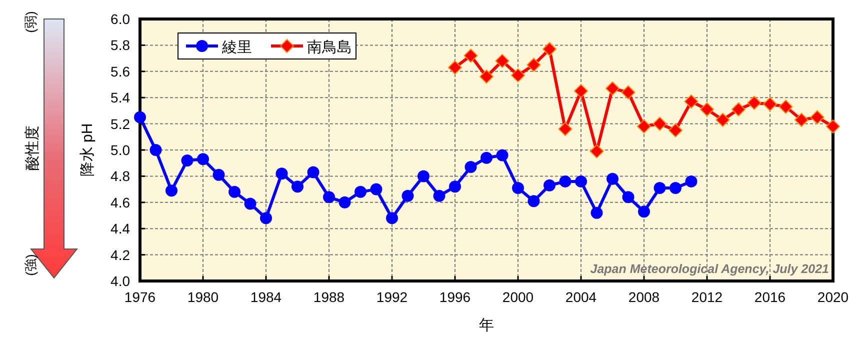 The height and width of the screenshot is (337, 856). What do you see at coordinates (140, 297) in the screenshot?
I see `x-tick-label: 1976` at bounding box center [140, 297].